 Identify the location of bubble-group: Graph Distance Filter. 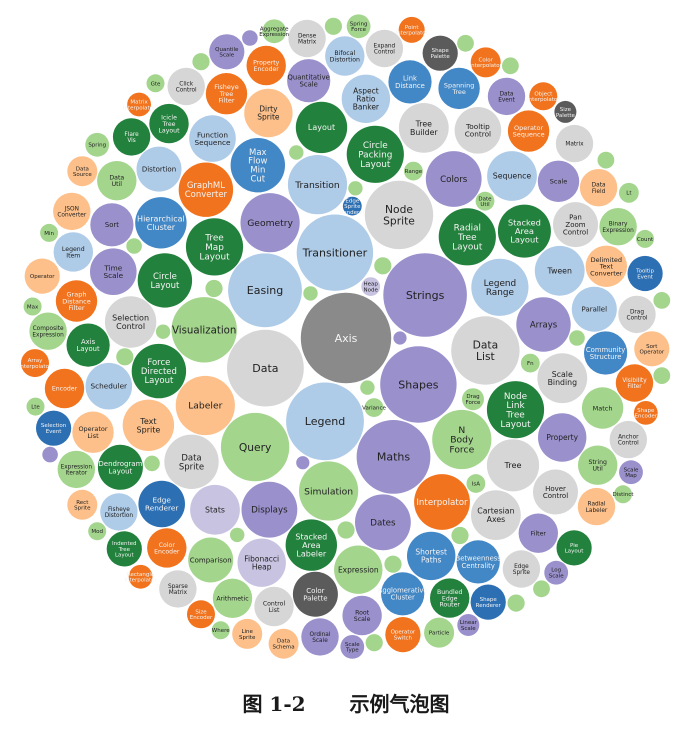
(76, 301).